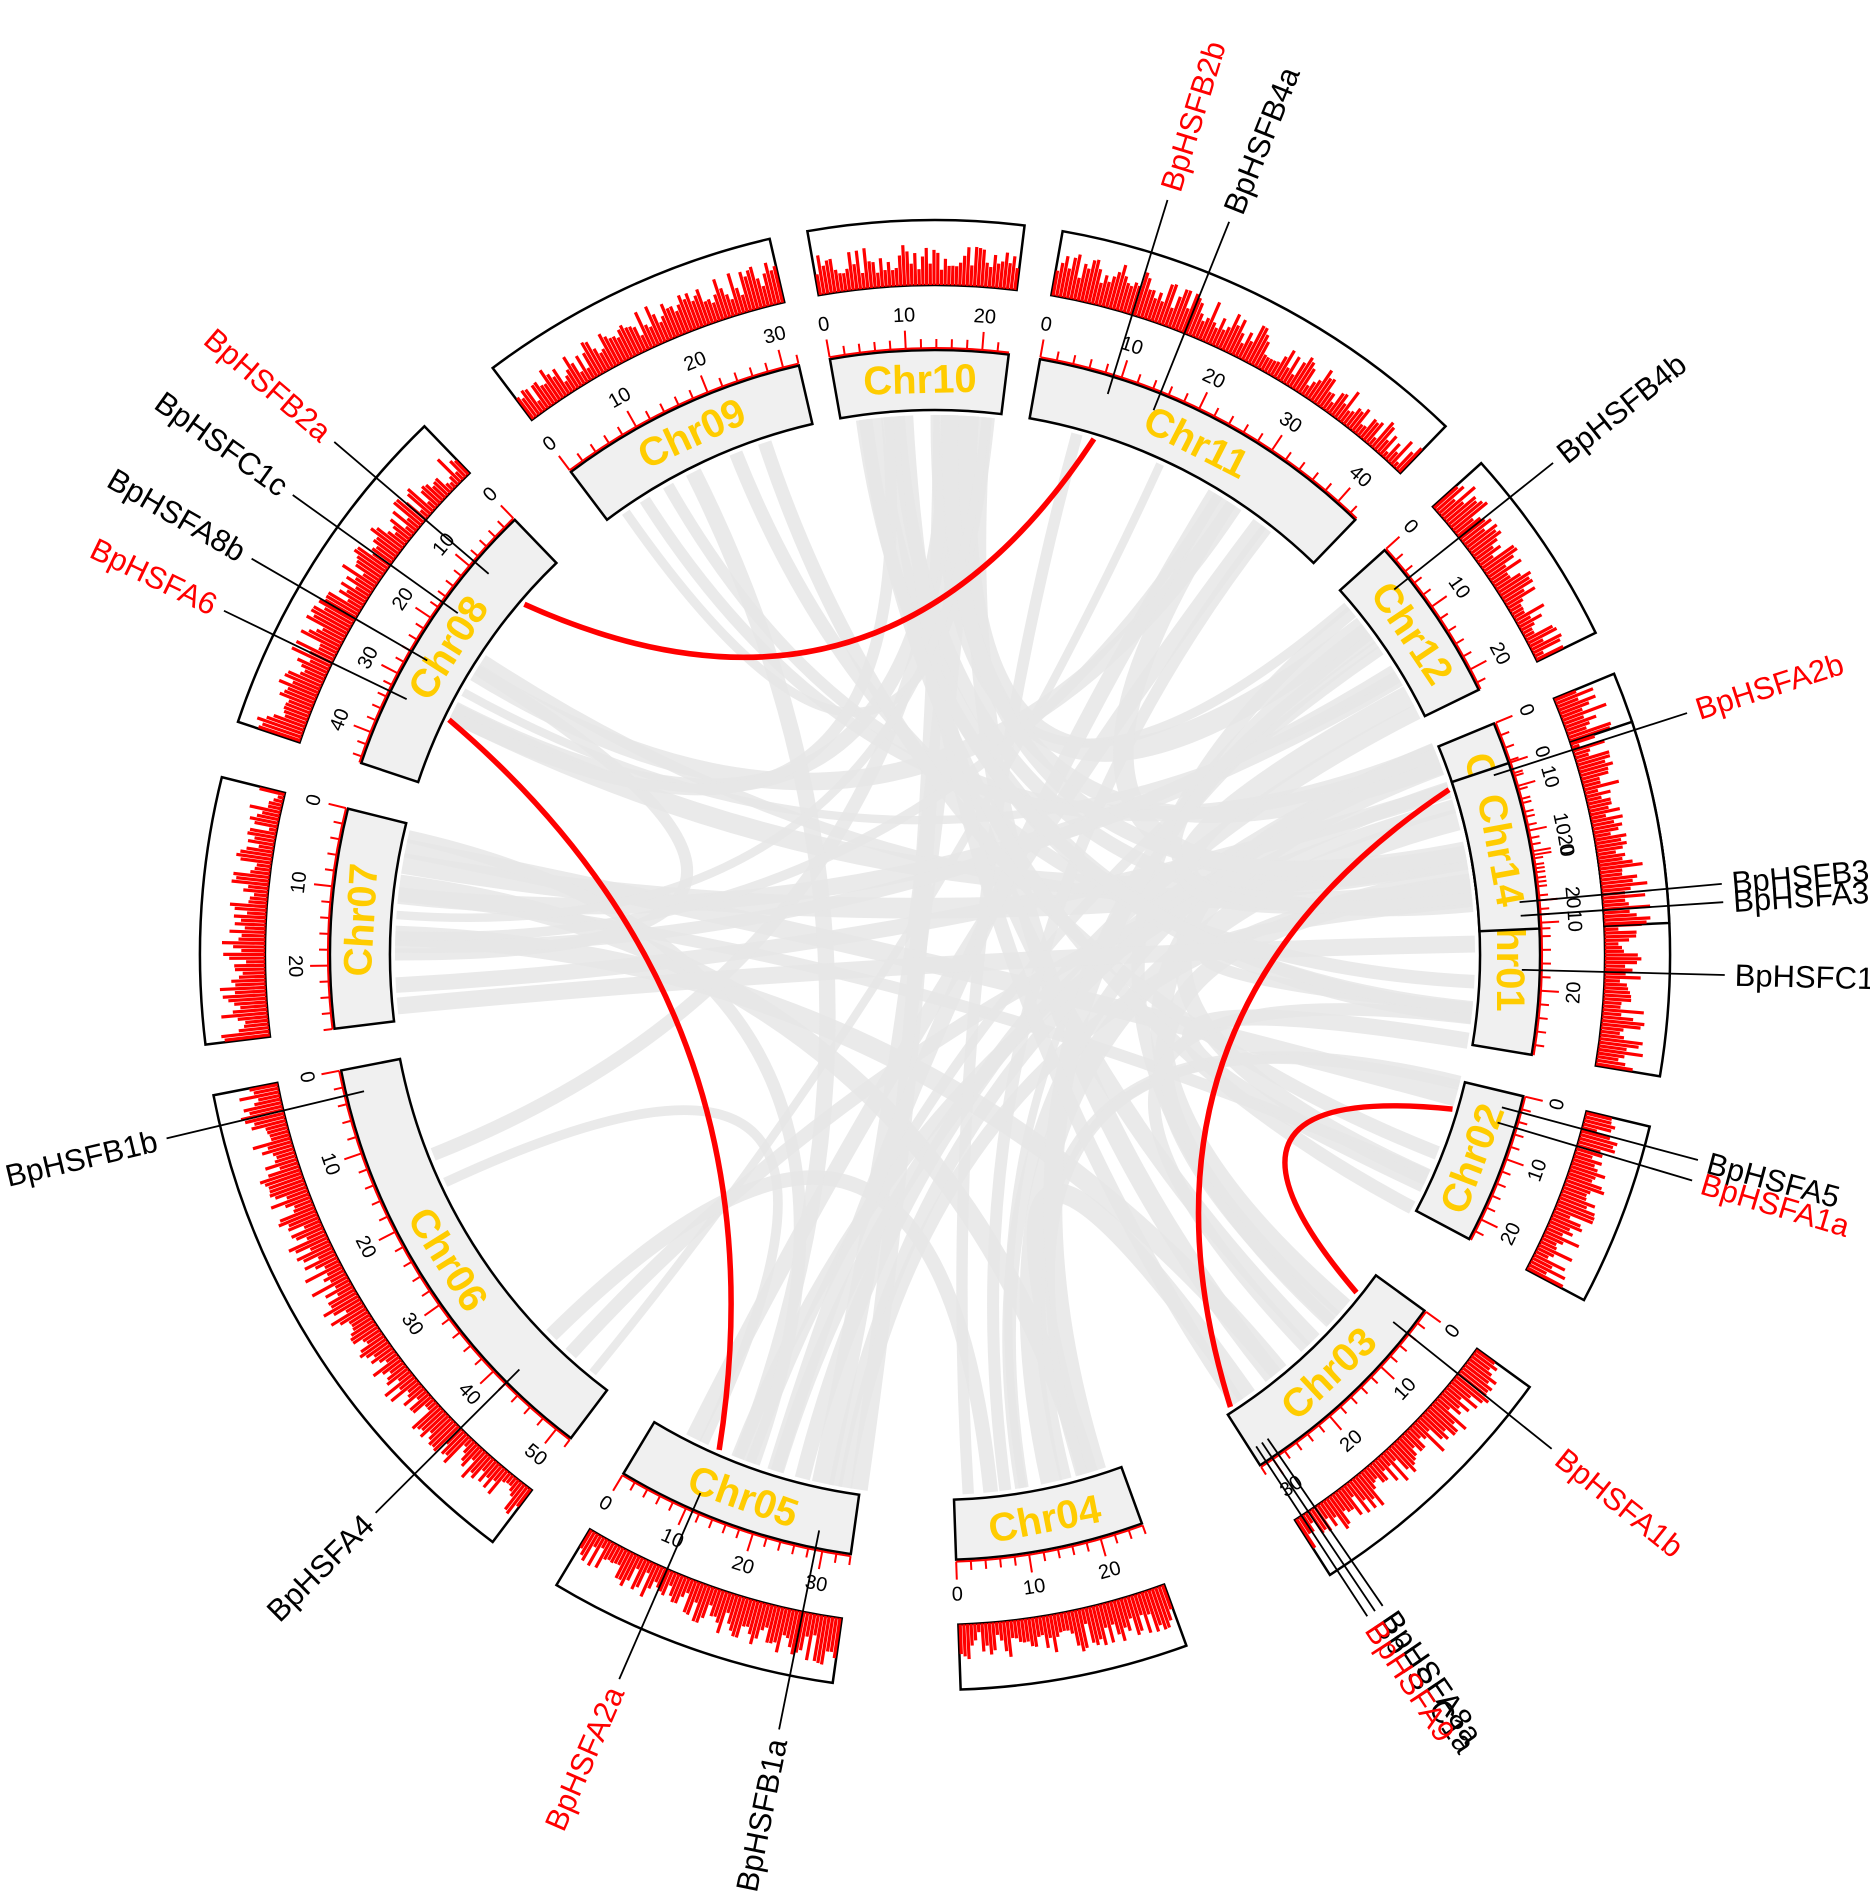 The image size is (1870, 1899). I want to click on gene-label: BpHSFA4, so click(320, 1568).